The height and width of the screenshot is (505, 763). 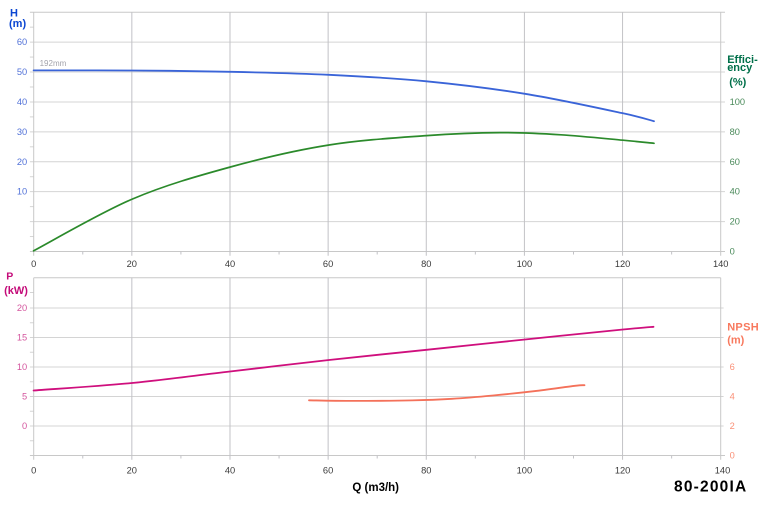 I want to click on svg-text: 80-200IA, so click(x=710, y=487).